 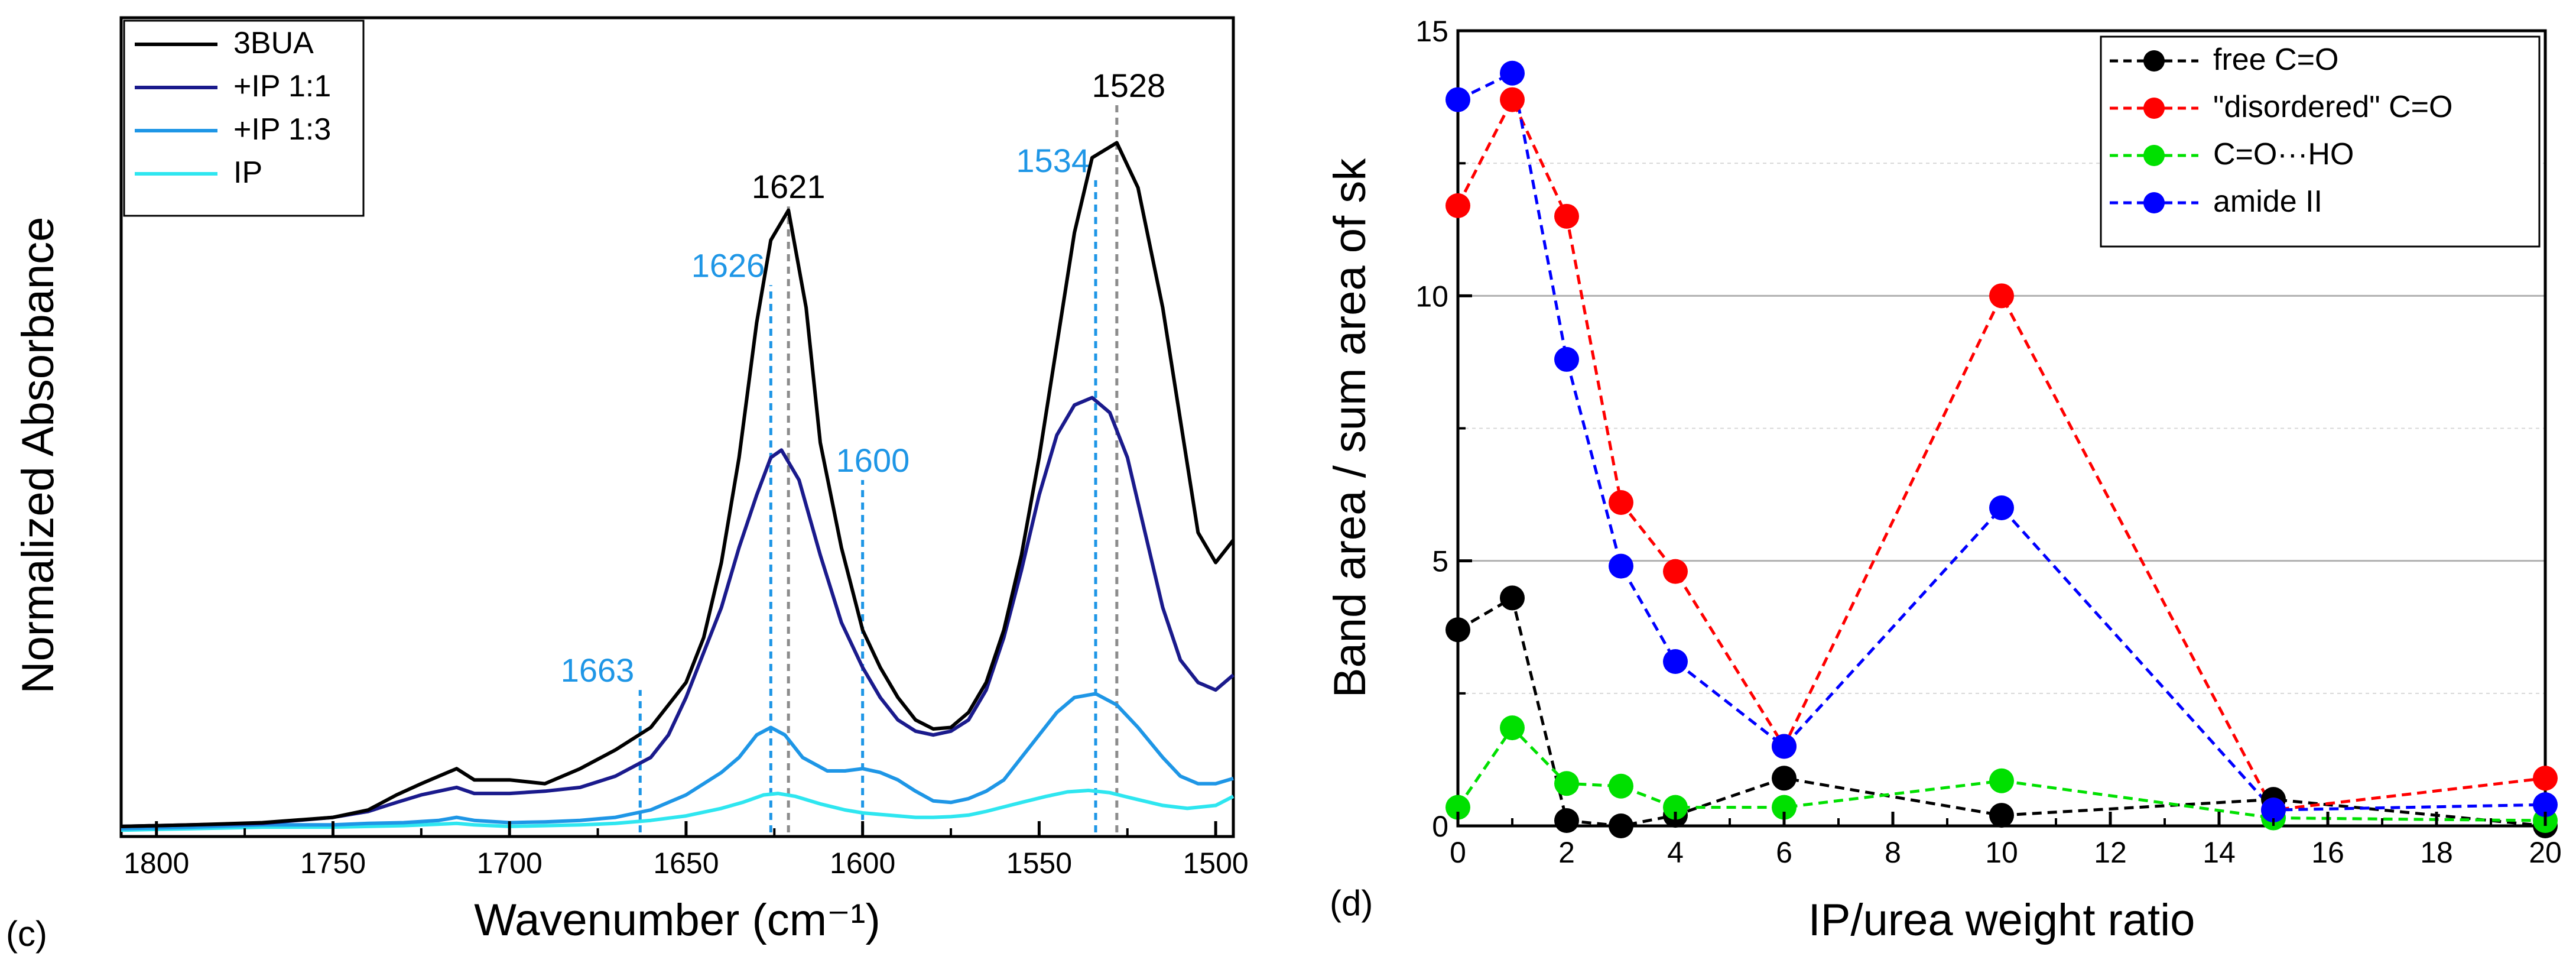 I want to click on spectra-x-axis: 1800 1750 1700 1650 1600 1550 1500, so click(x=686, y=850).